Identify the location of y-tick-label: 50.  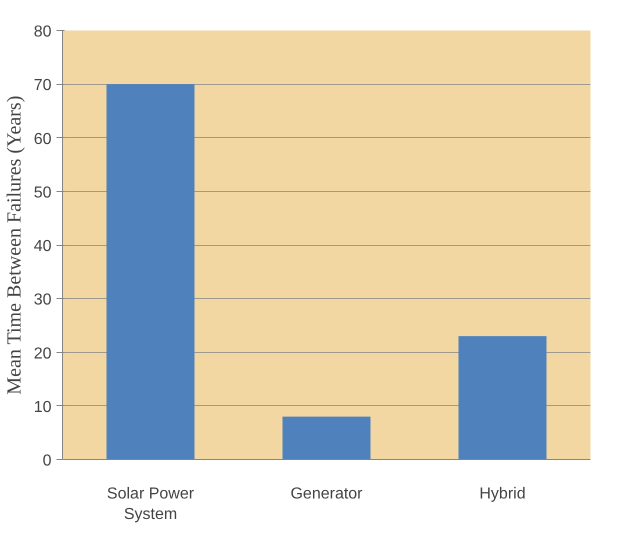
(43, 193).